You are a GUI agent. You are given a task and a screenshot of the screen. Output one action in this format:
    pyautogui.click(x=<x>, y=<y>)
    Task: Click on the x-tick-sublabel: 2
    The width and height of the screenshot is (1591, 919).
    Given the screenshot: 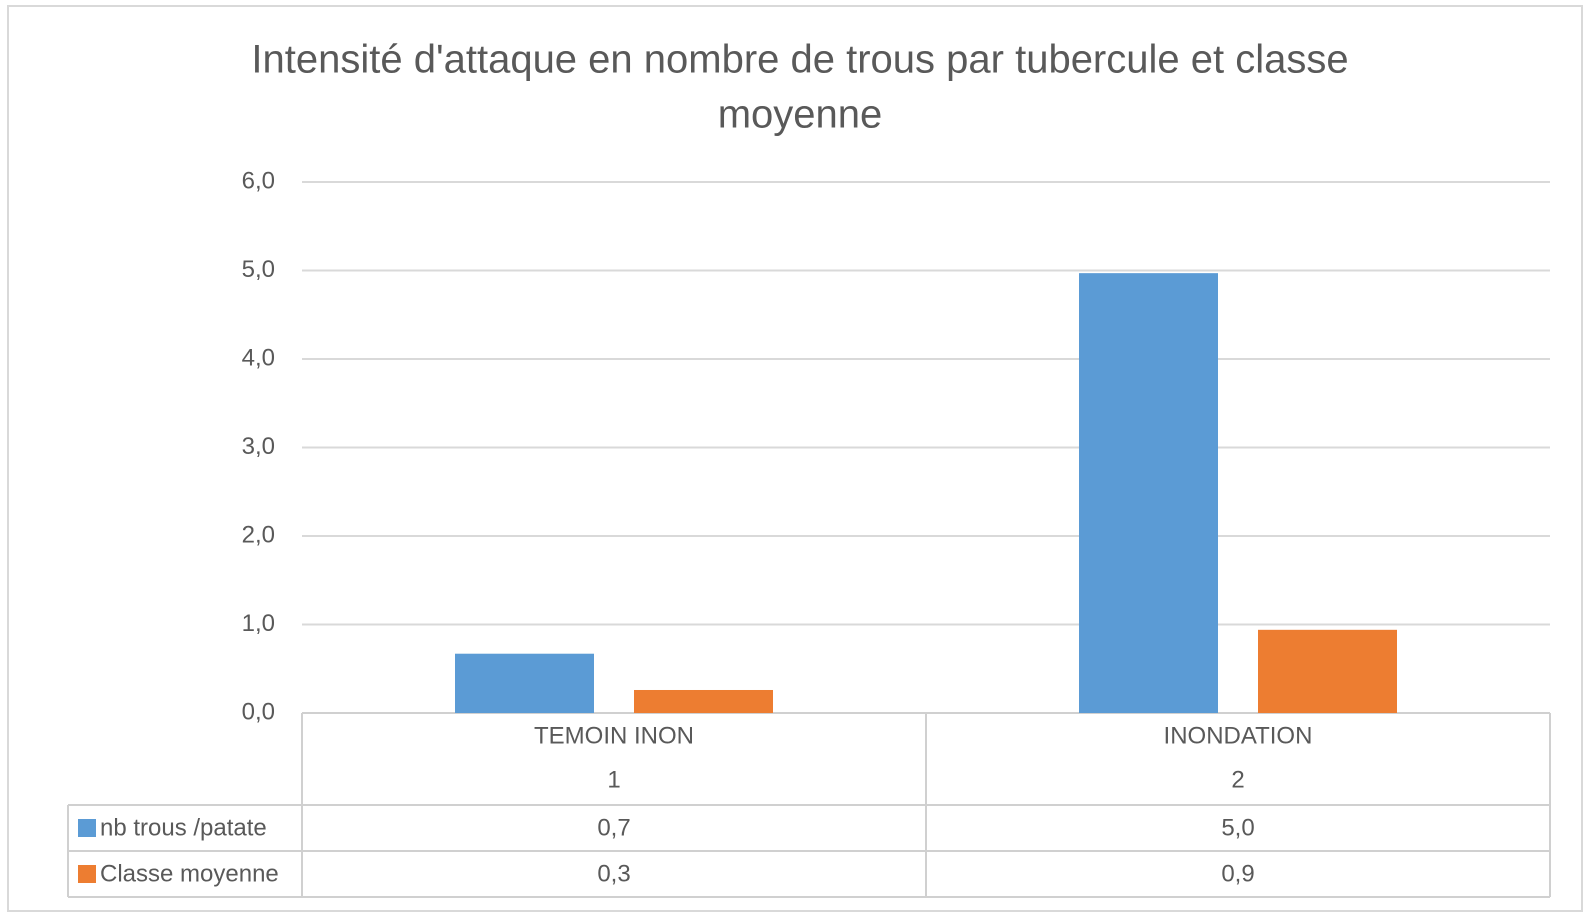 What is the action you would take?
    pyautogui.click(x=1237, y=779)
    